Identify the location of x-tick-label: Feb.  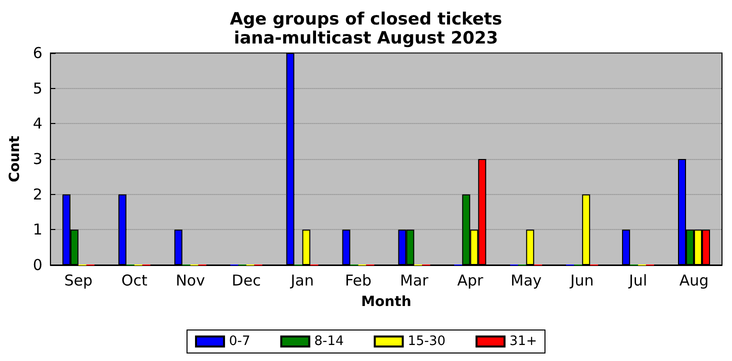
(358, 281).